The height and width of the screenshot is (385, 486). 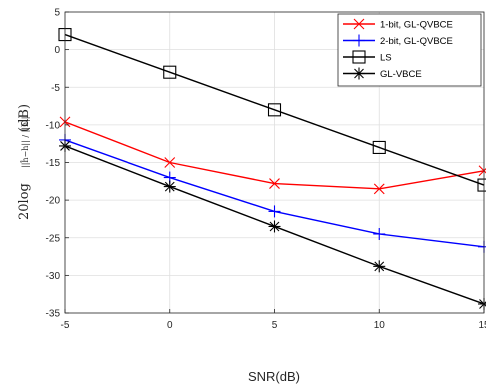 I want to click on legend-entry: 2-bit, GL-QVBCE, so click(x=398, y=40).